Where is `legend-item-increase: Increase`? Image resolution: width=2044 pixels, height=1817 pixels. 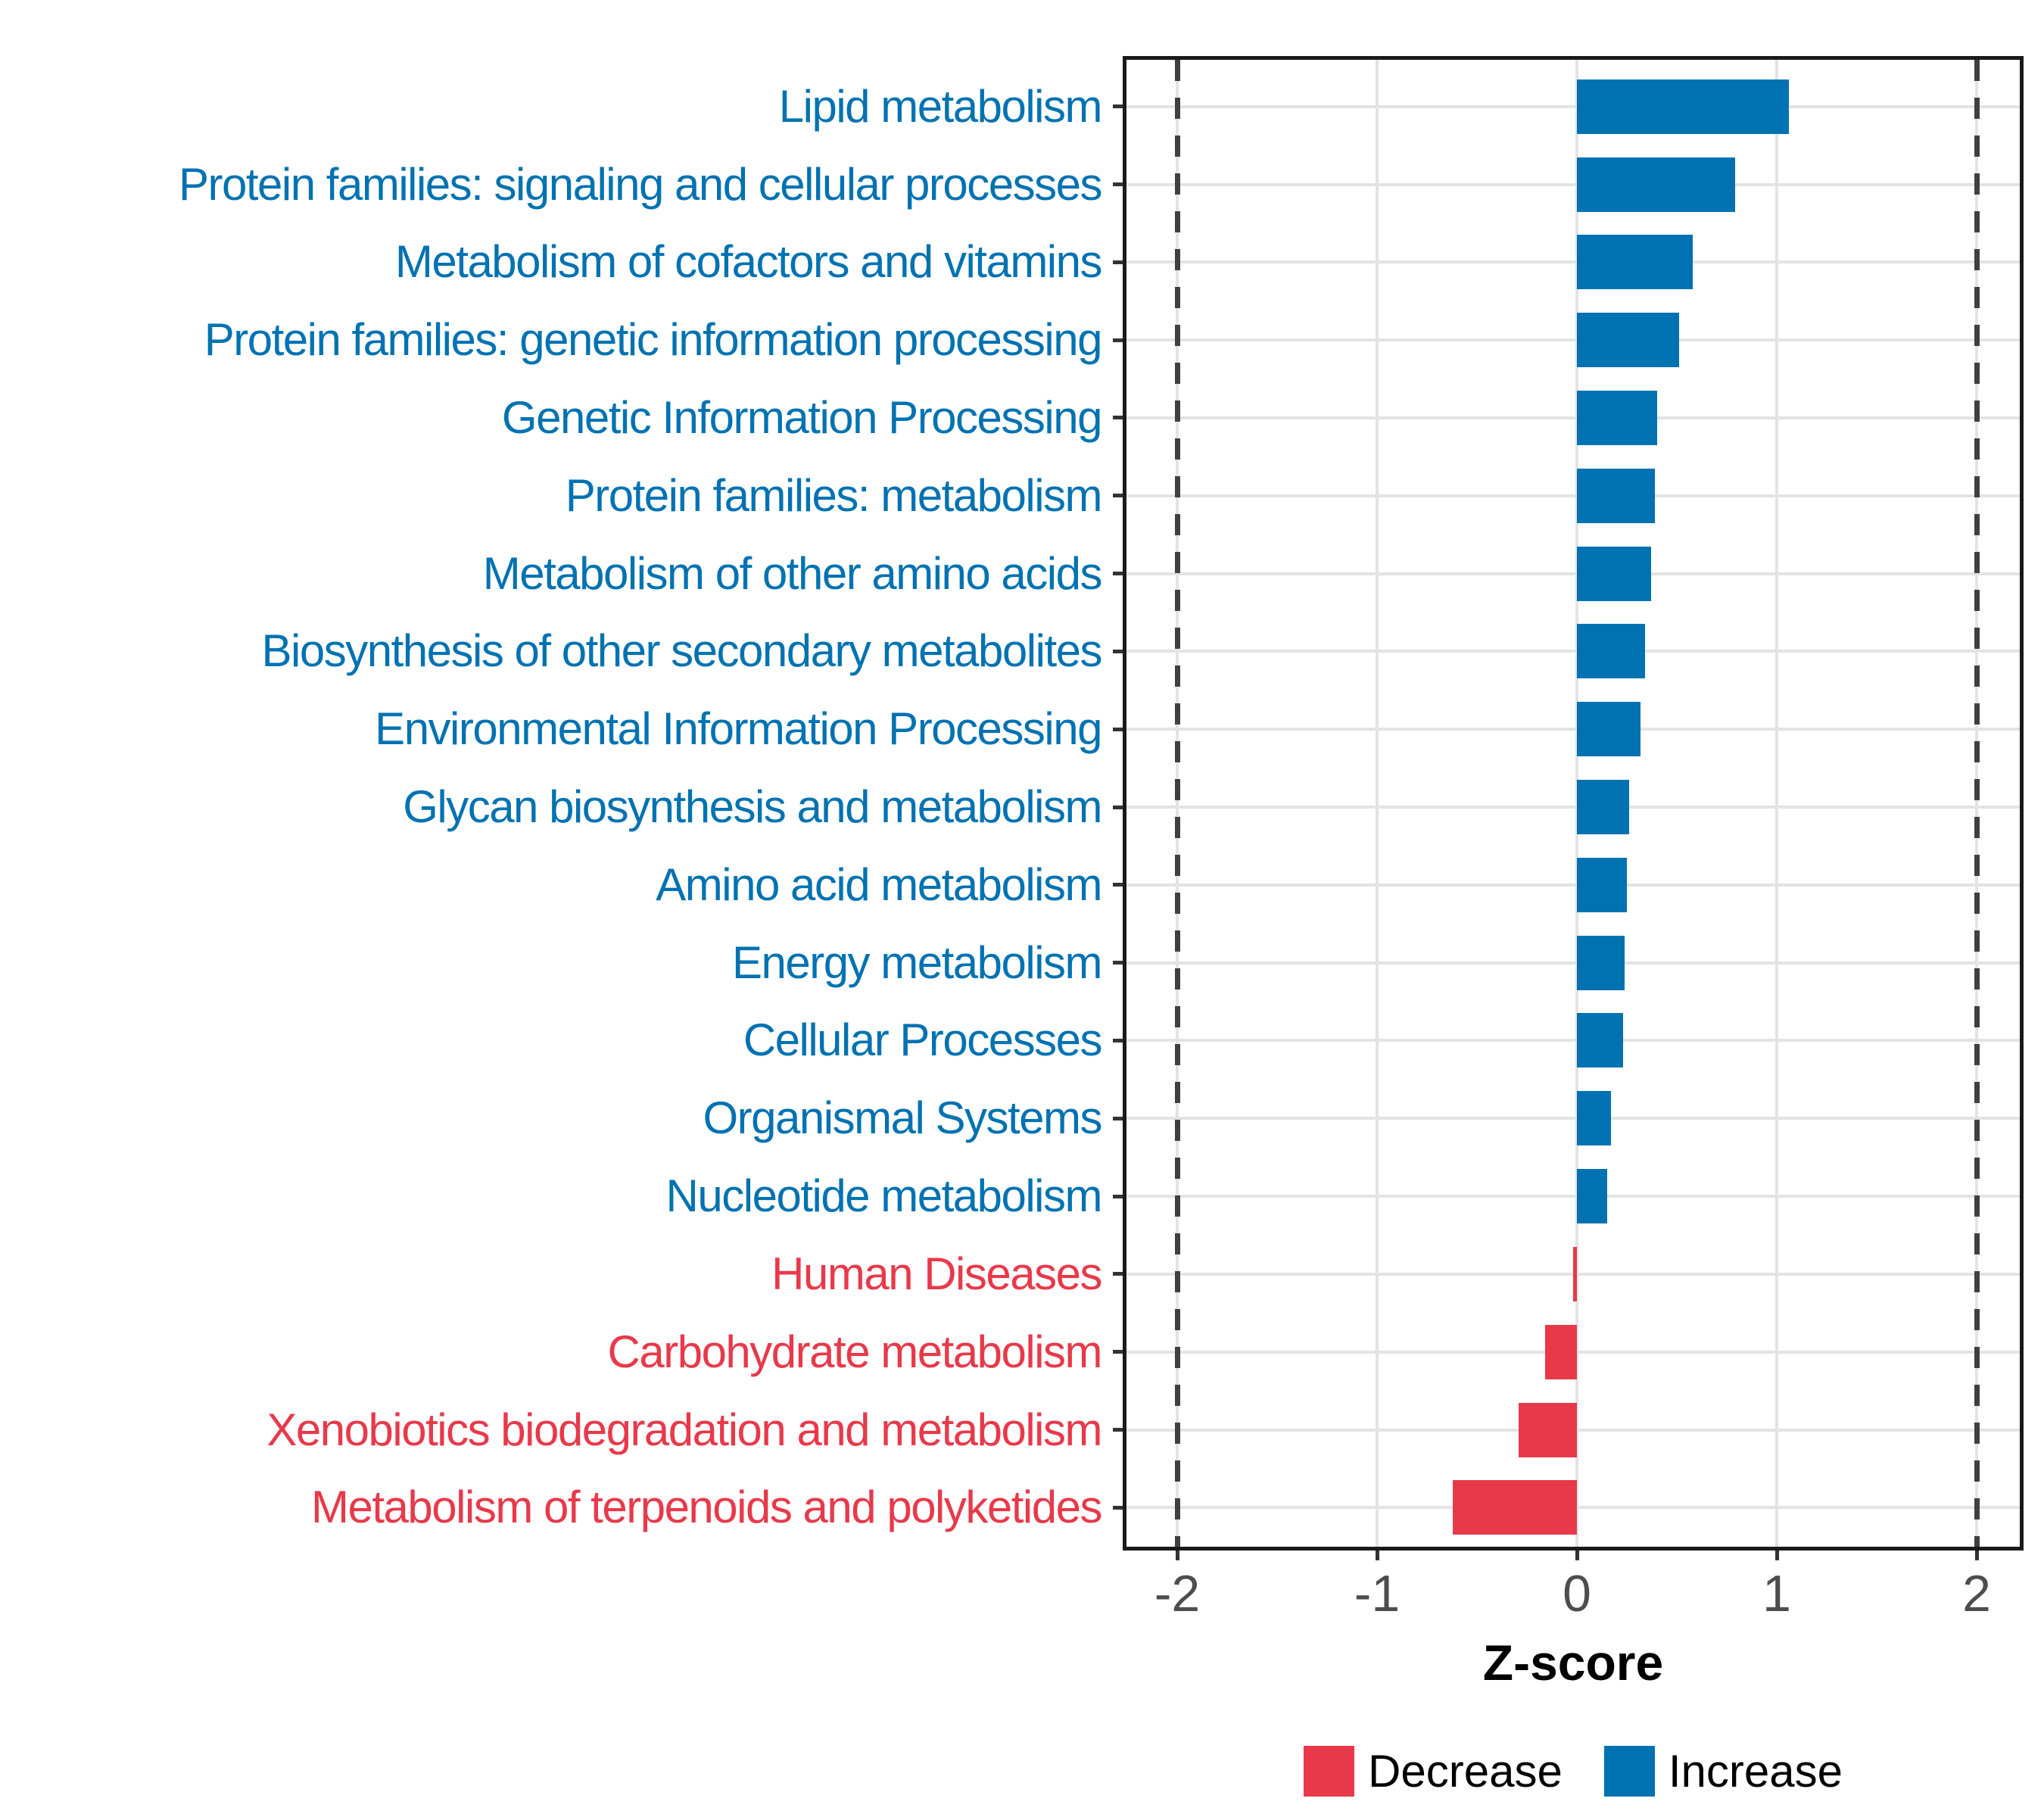
legend-item-increase: Increase is located at coordinates (1723, 1771).